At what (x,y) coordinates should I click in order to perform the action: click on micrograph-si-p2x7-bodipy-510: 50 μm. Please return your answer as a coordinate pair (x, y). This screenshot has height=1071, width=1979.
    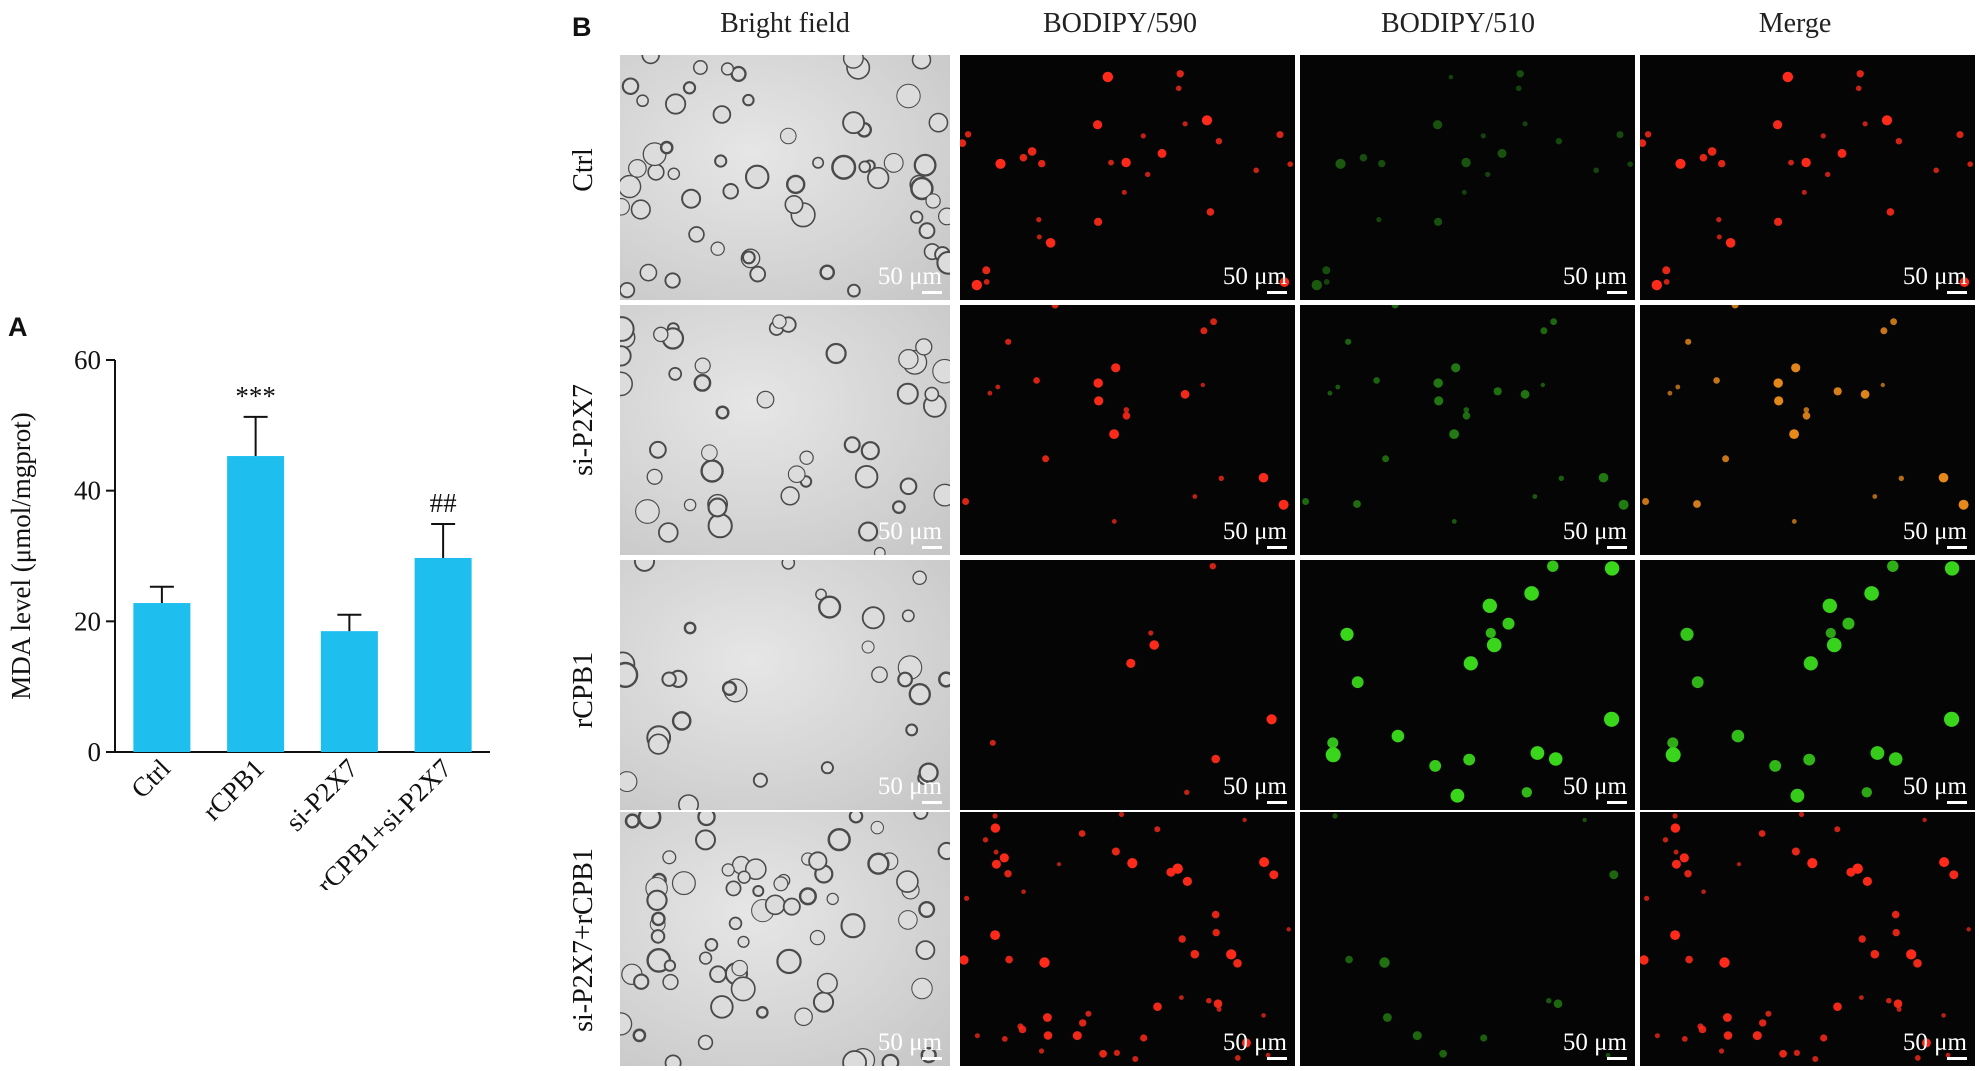
    Looking at the image, I should click on (1467, 430).